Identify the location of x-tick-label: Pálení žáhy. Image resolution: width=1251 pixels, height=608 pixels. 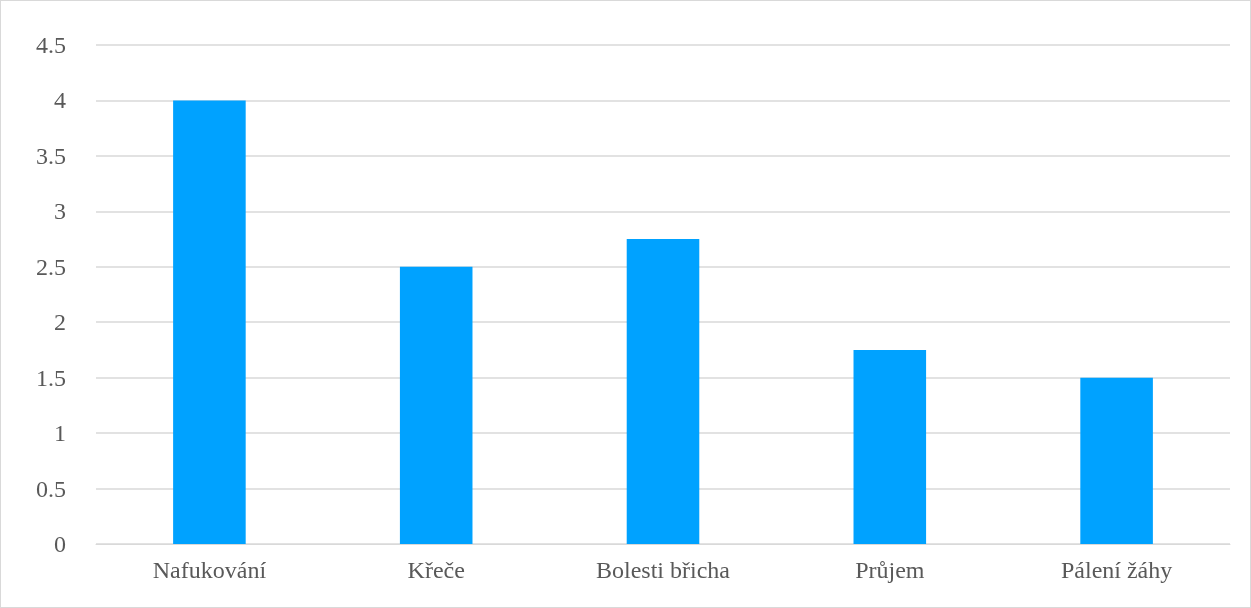
(1116, 570).